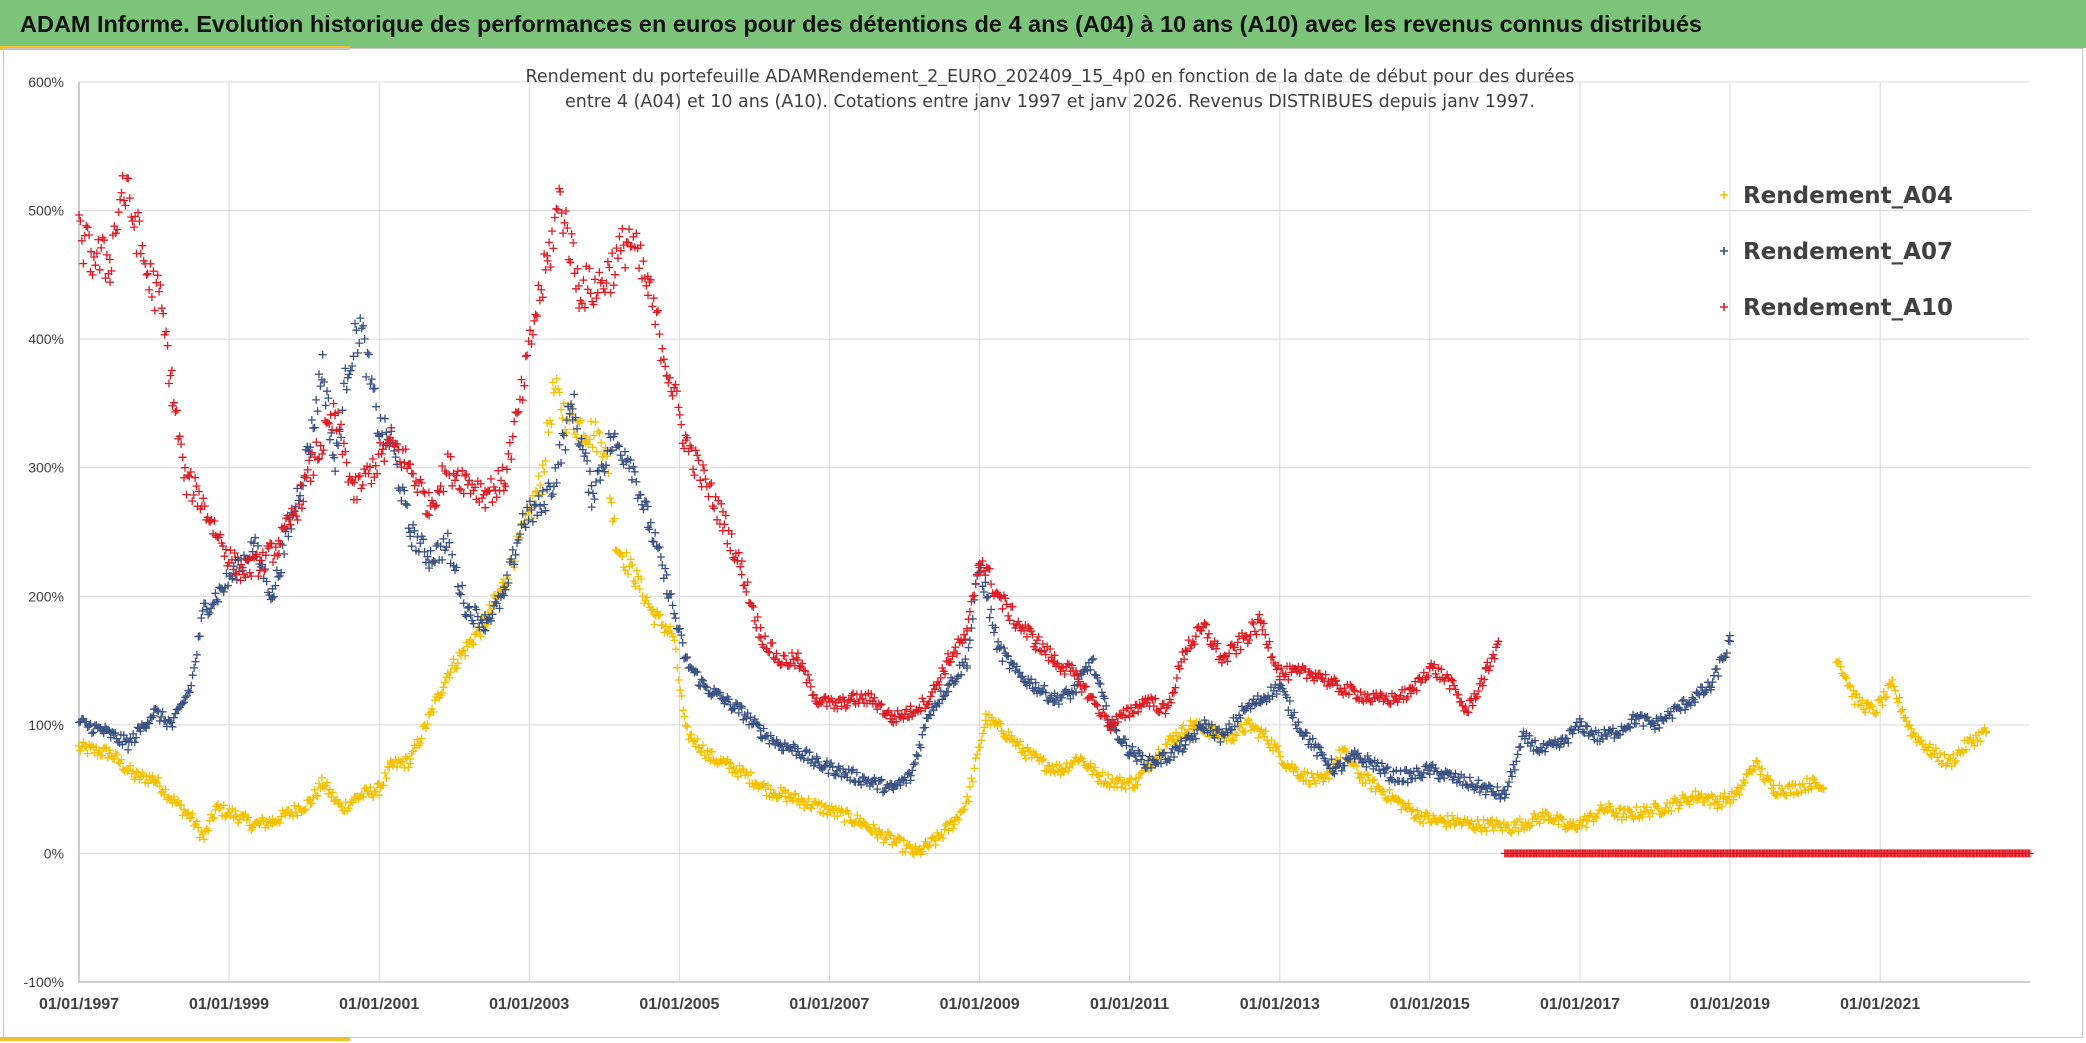  What do you see at coordinates (44, 982) in the screenshot?
I see `y-tick-label: -100%` at bounding box center [44, 982].